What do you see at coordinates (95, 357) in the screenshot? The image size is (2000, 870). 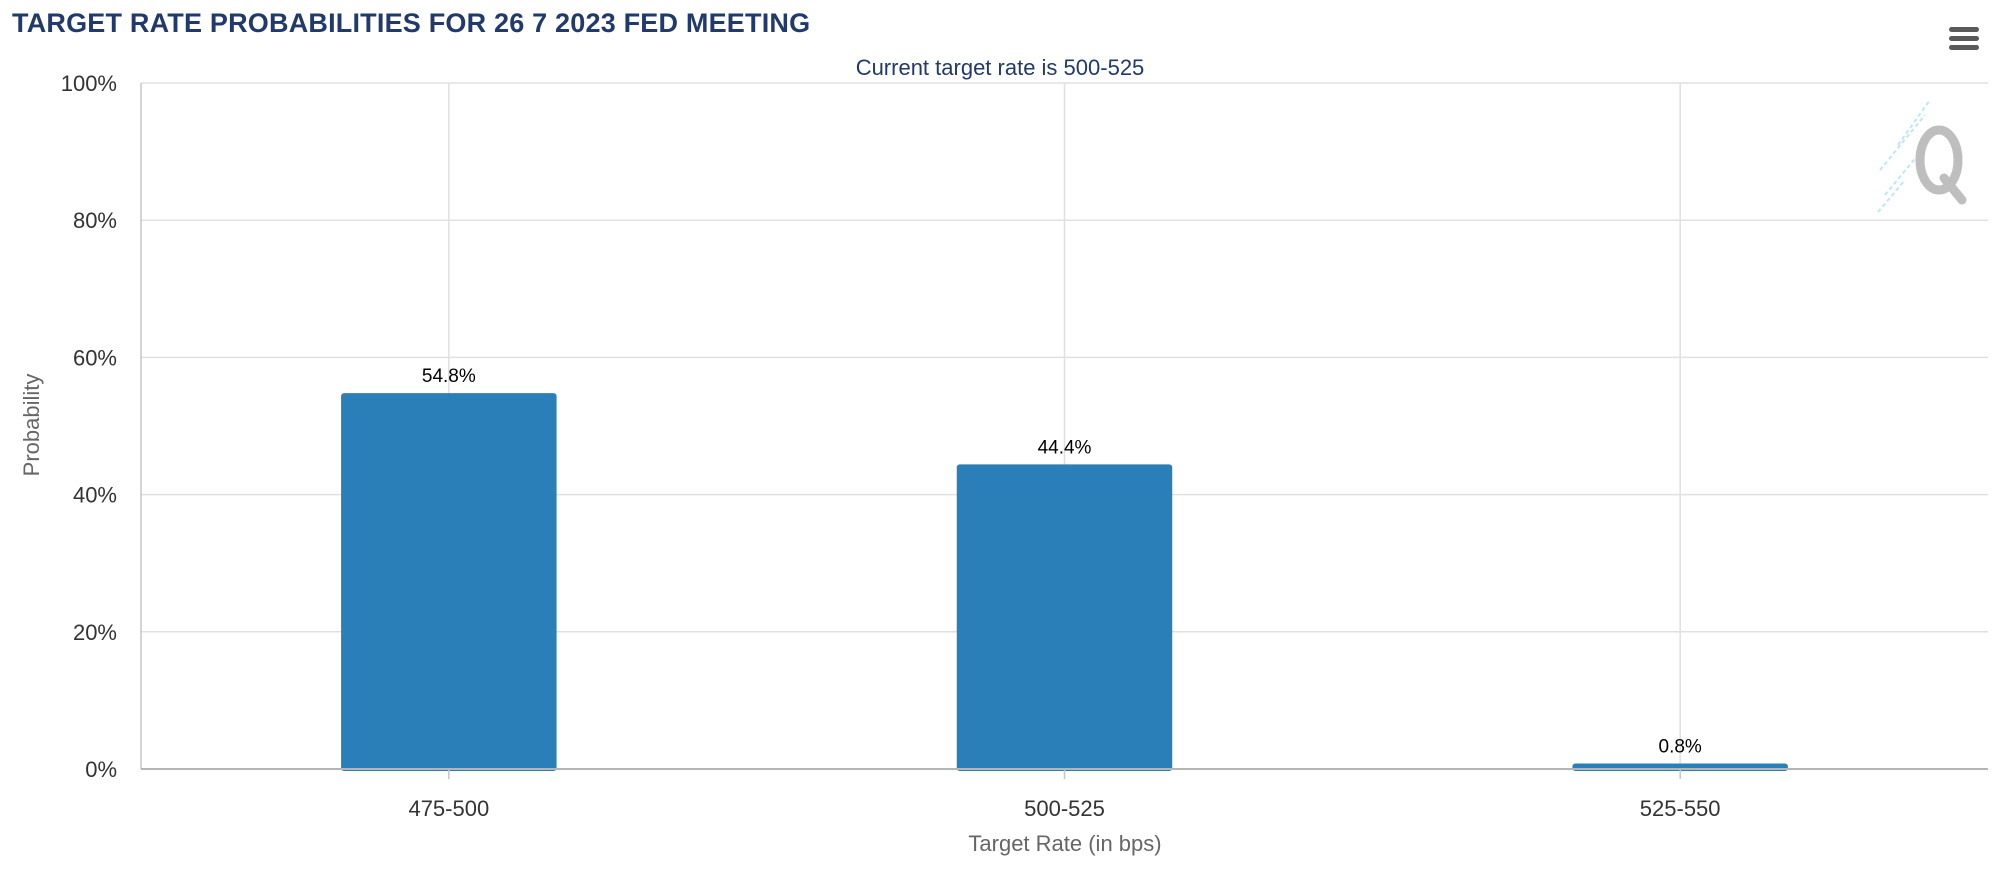 I see `y-tick-label: 60%` at bounding box center [95, 357].